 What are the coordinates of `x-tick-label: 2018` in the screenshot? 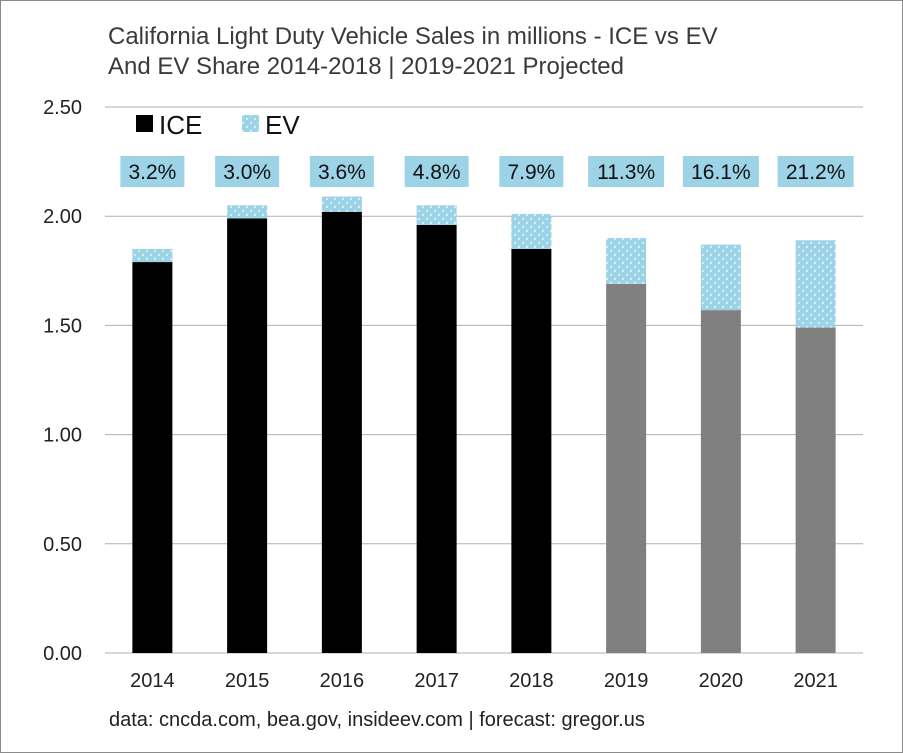 It's located at (531, 681).